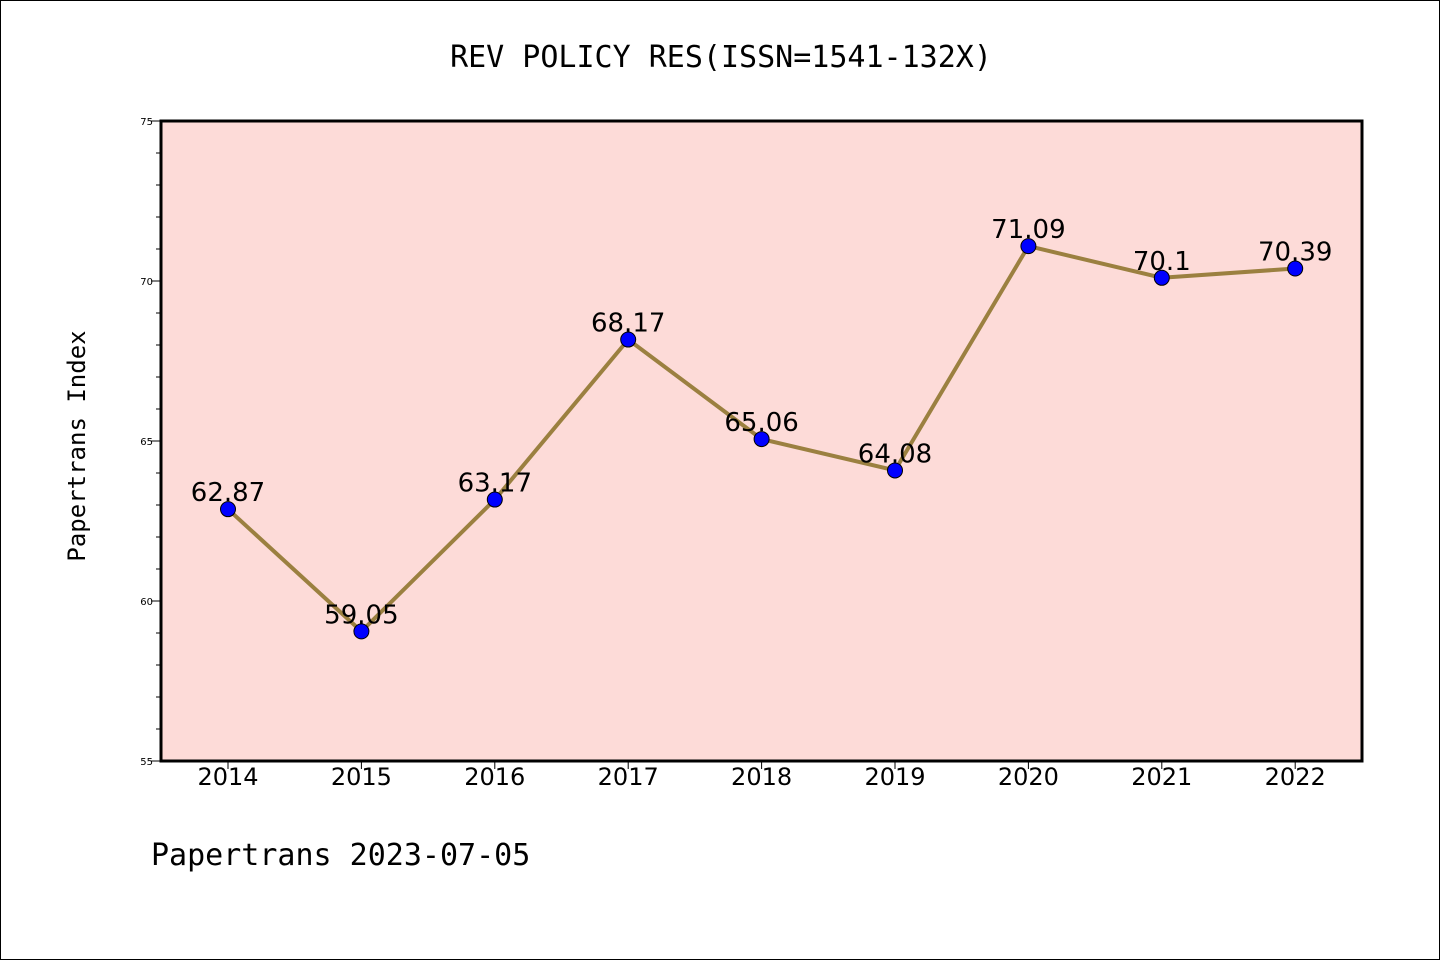 The width and height of the screenshot is (1440, 964). Describe the element at coordinates (1295, 253) in the screenshot. I see `data-label: 70.39` at that location.